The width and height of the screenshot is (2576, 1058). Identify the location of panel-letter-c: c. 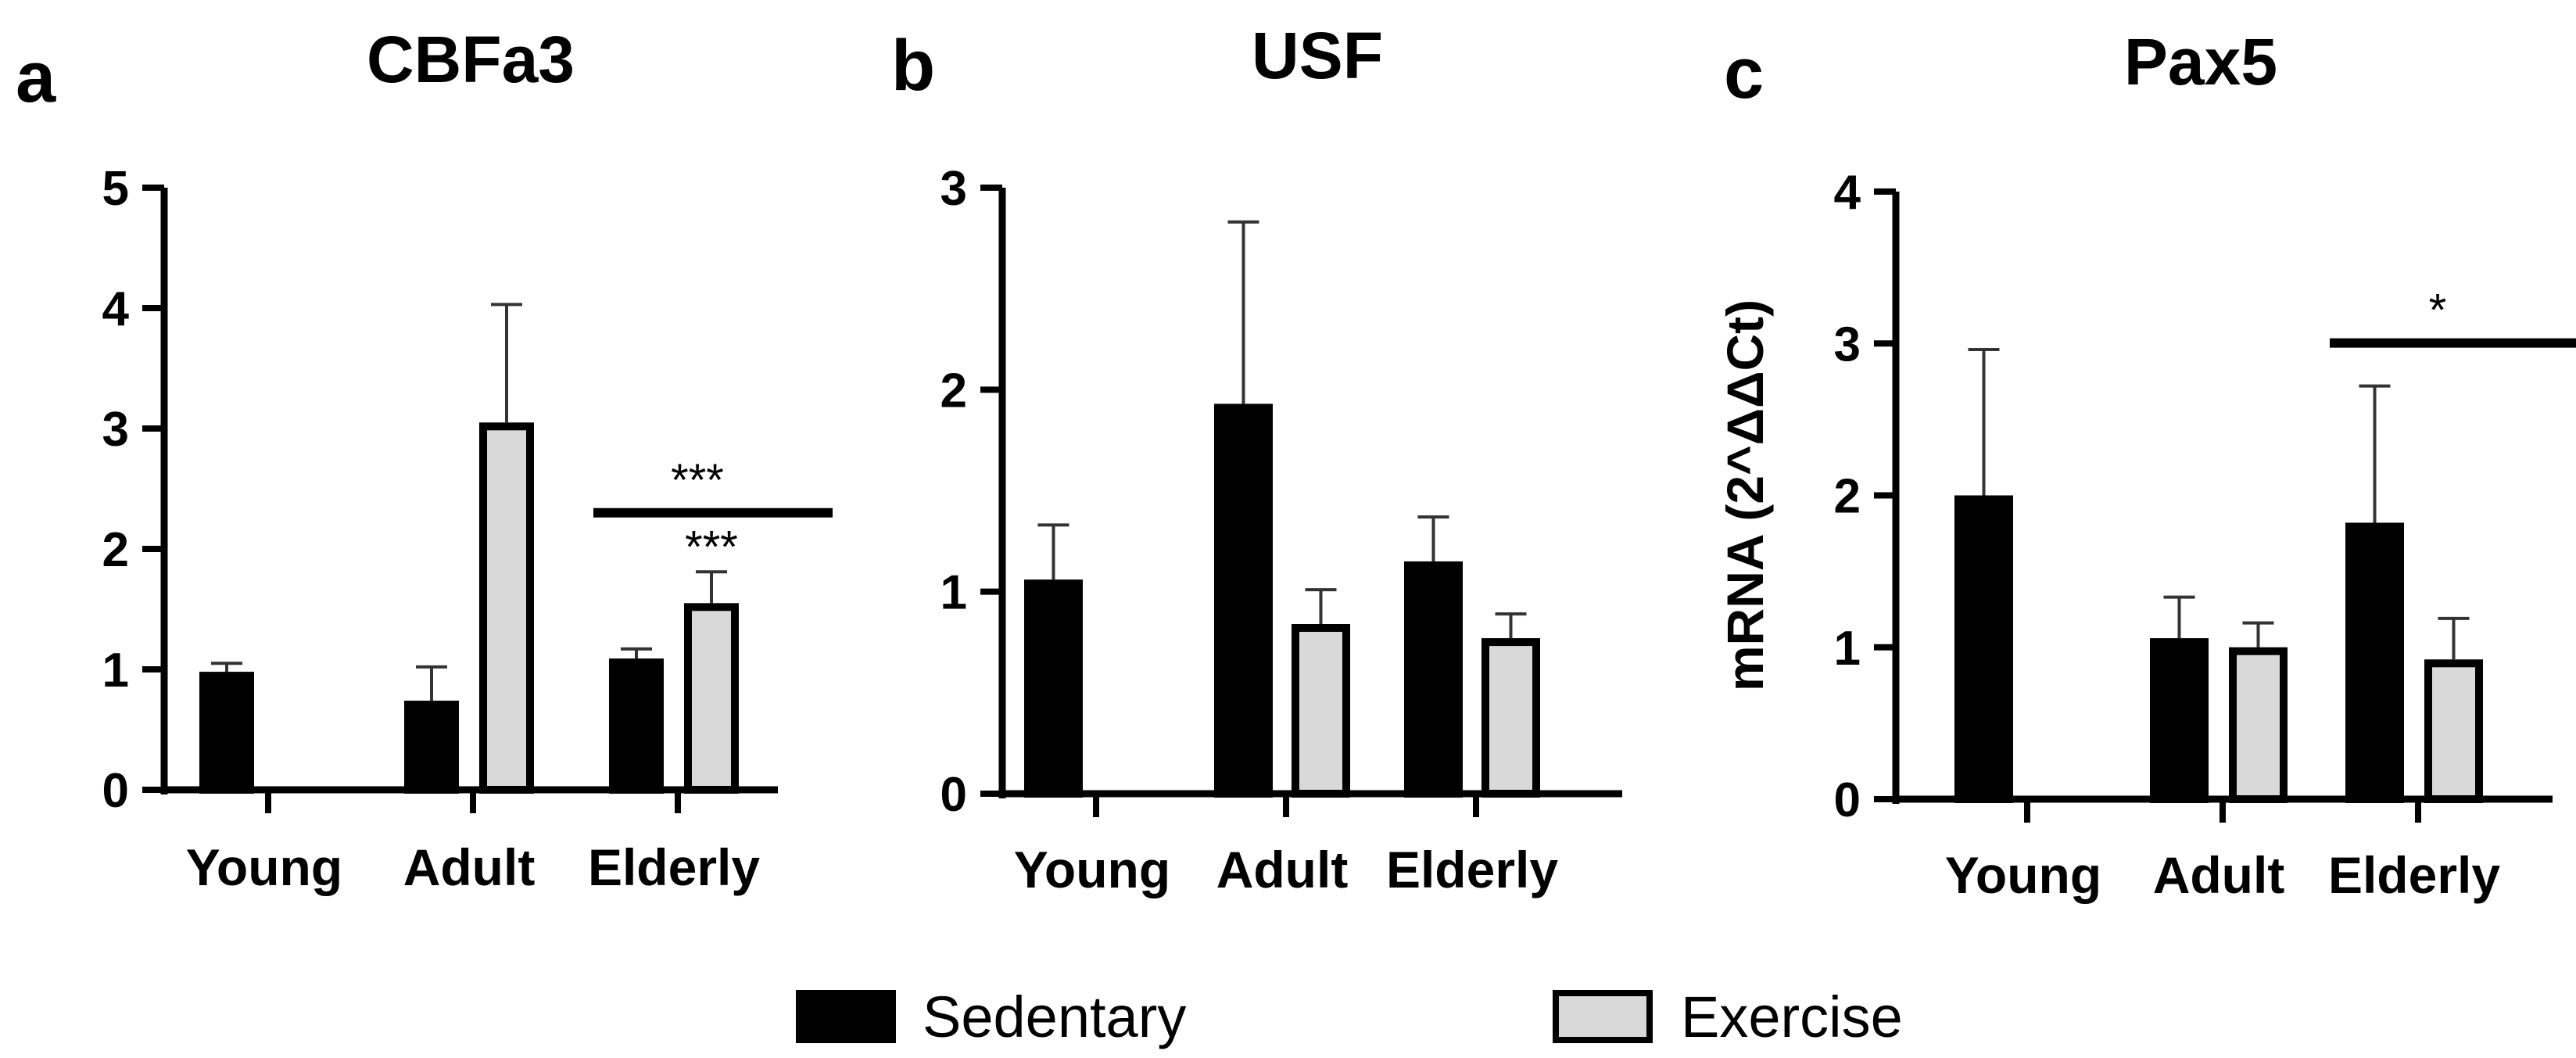
(1744, 73).